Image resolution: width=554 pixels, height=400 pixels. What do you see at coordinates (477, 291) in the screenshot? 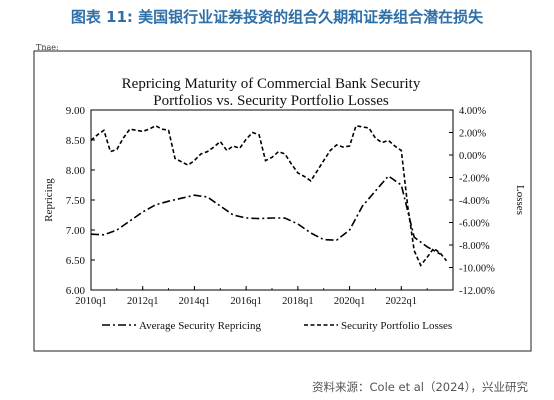
I see `right-tick-label: -12.00%` at bounding box center [477, 291].